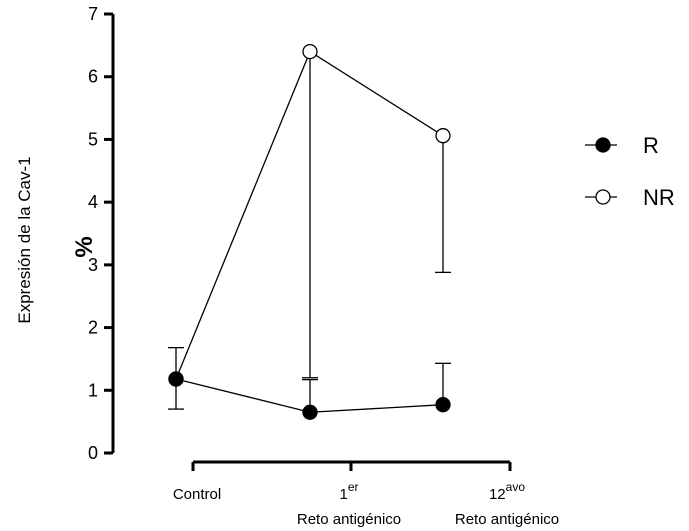  What do you see at coordinates (93, 77) in the screenshot?
I see `y-tick-label: 6` at bounding box center [93, 77].